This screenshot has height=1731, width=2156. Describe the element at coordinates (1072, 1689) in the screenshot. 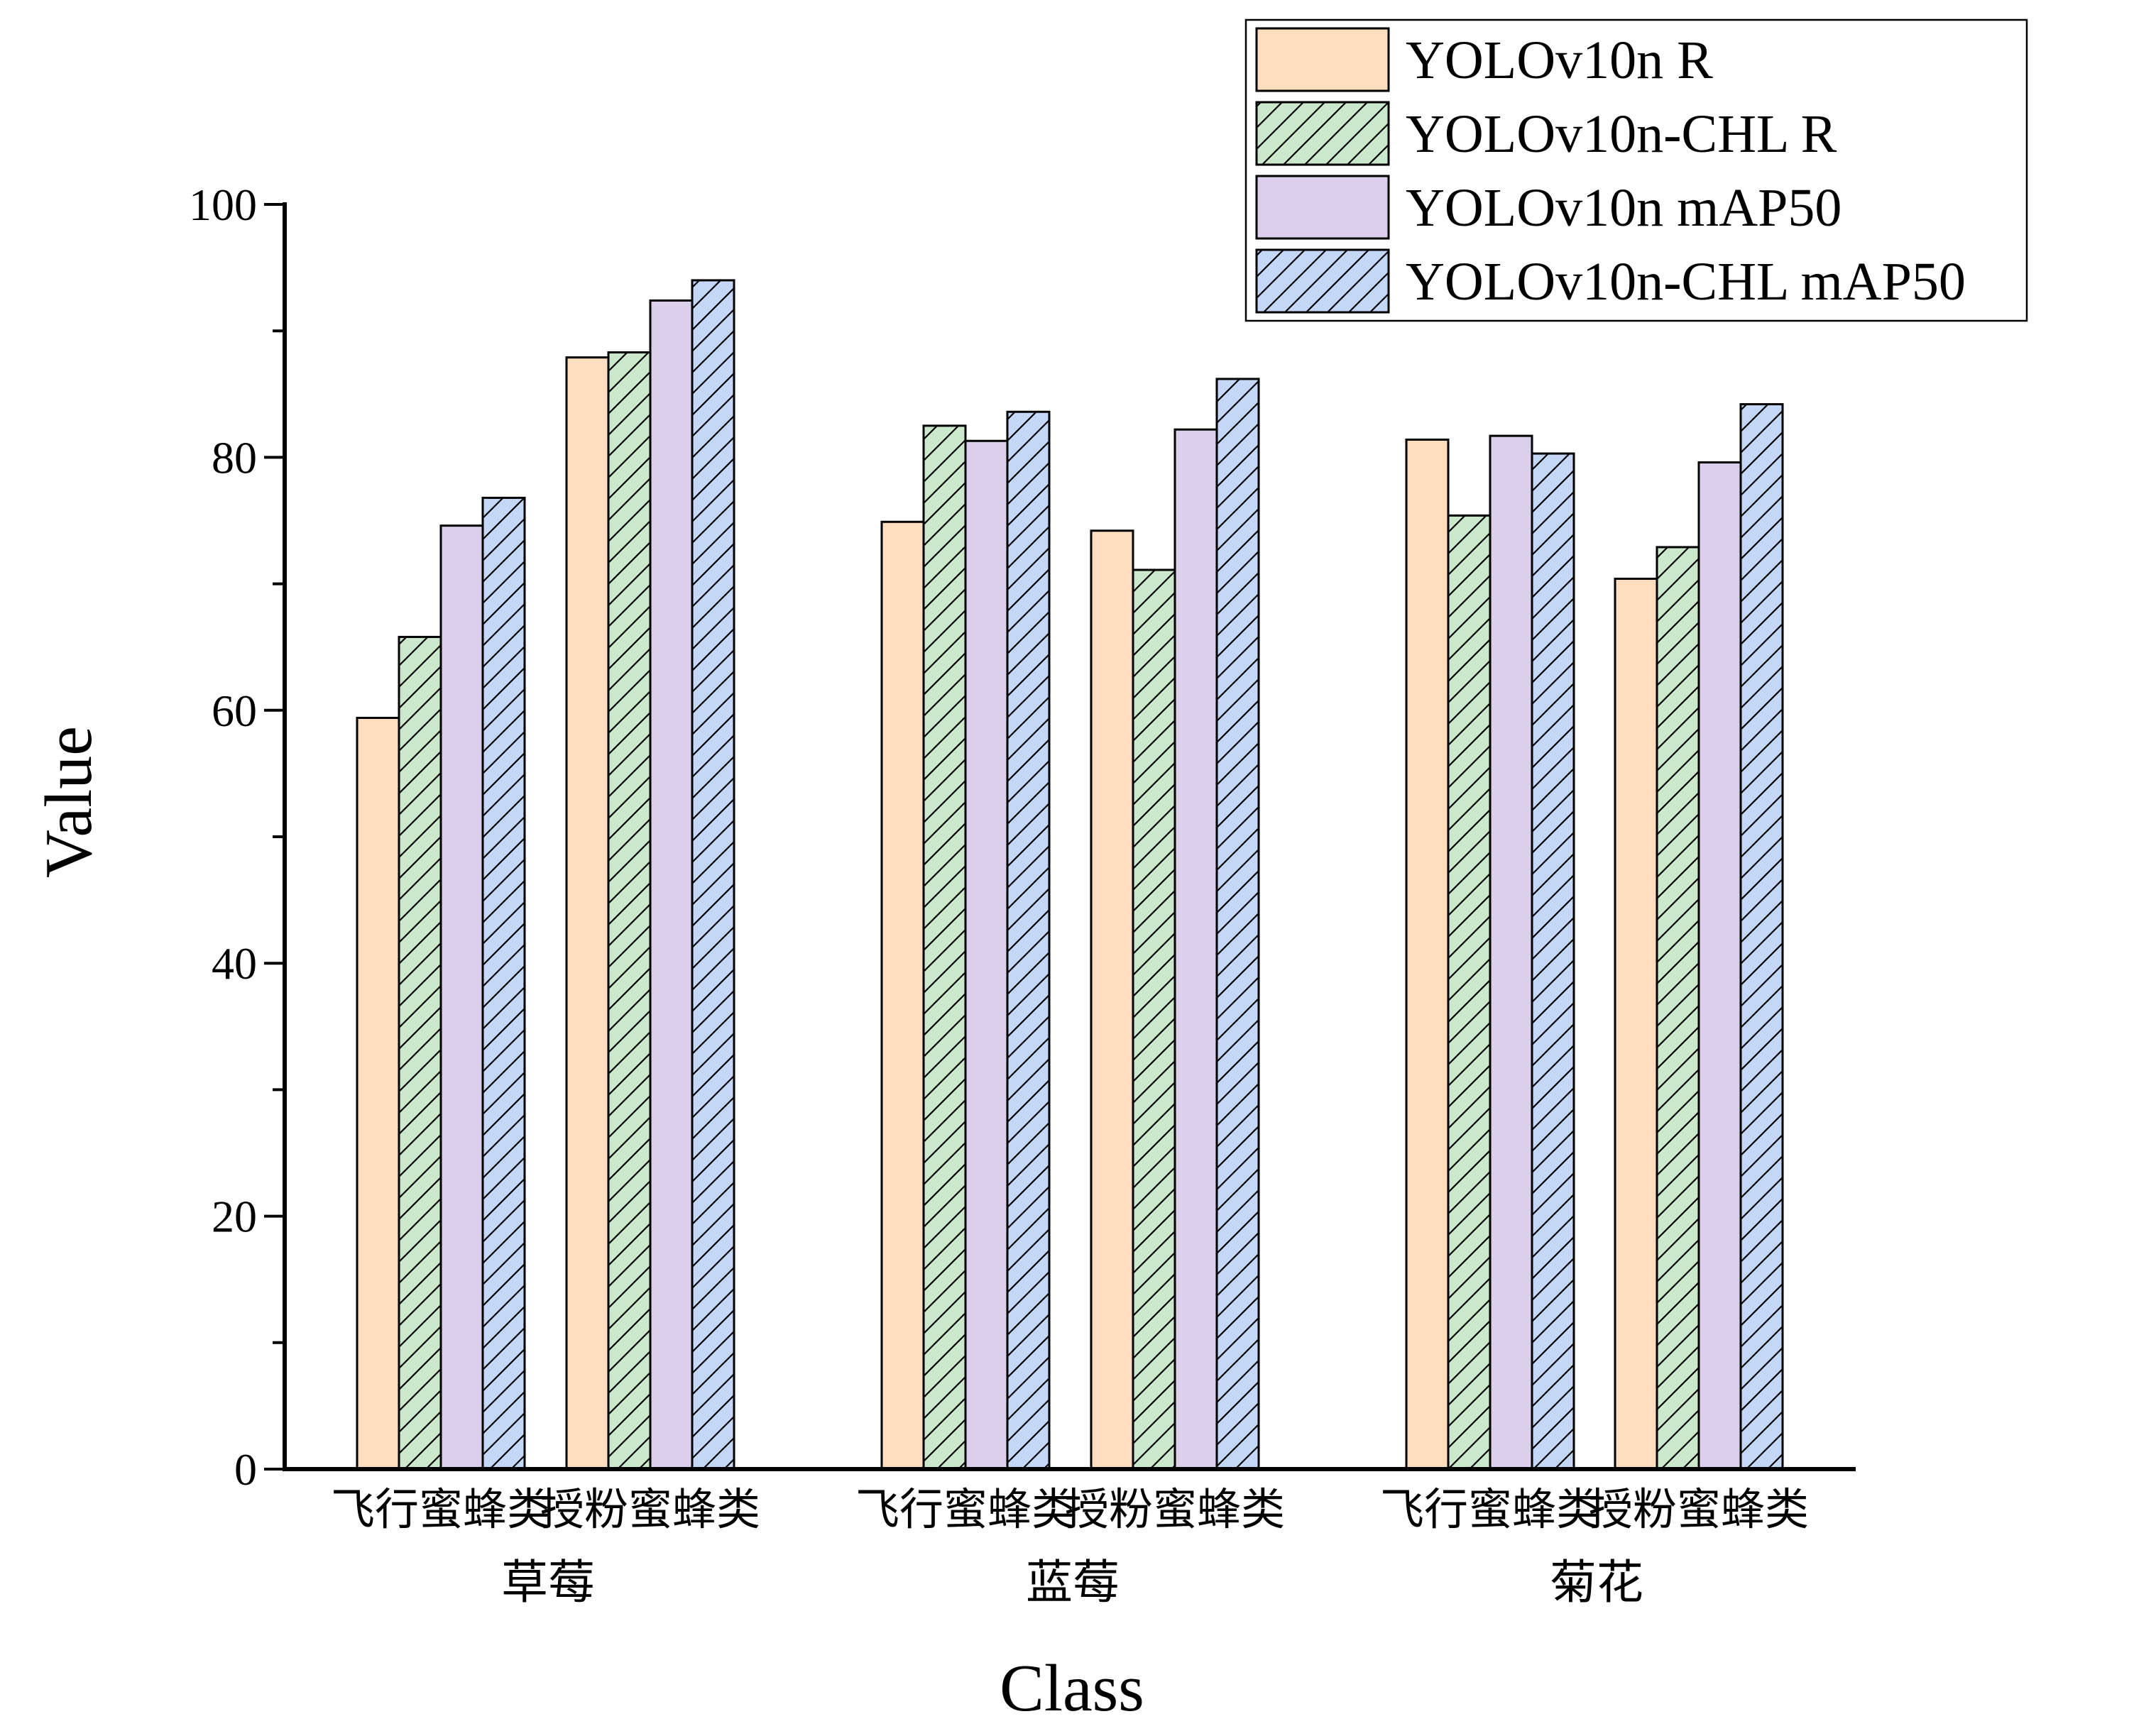

I see `x-axis-title: Class` at that location.